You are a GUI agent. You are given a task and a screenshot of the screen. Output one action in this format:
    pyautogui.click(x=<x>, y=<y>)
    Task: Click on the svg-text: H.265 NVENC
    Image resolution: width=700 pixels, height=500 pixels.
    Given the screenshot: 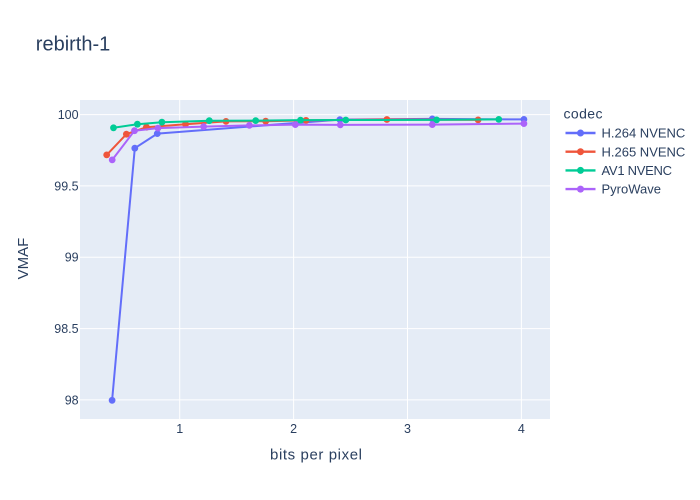 What is the action you would take?
    pyautogui.click(x=644, y=151)
    